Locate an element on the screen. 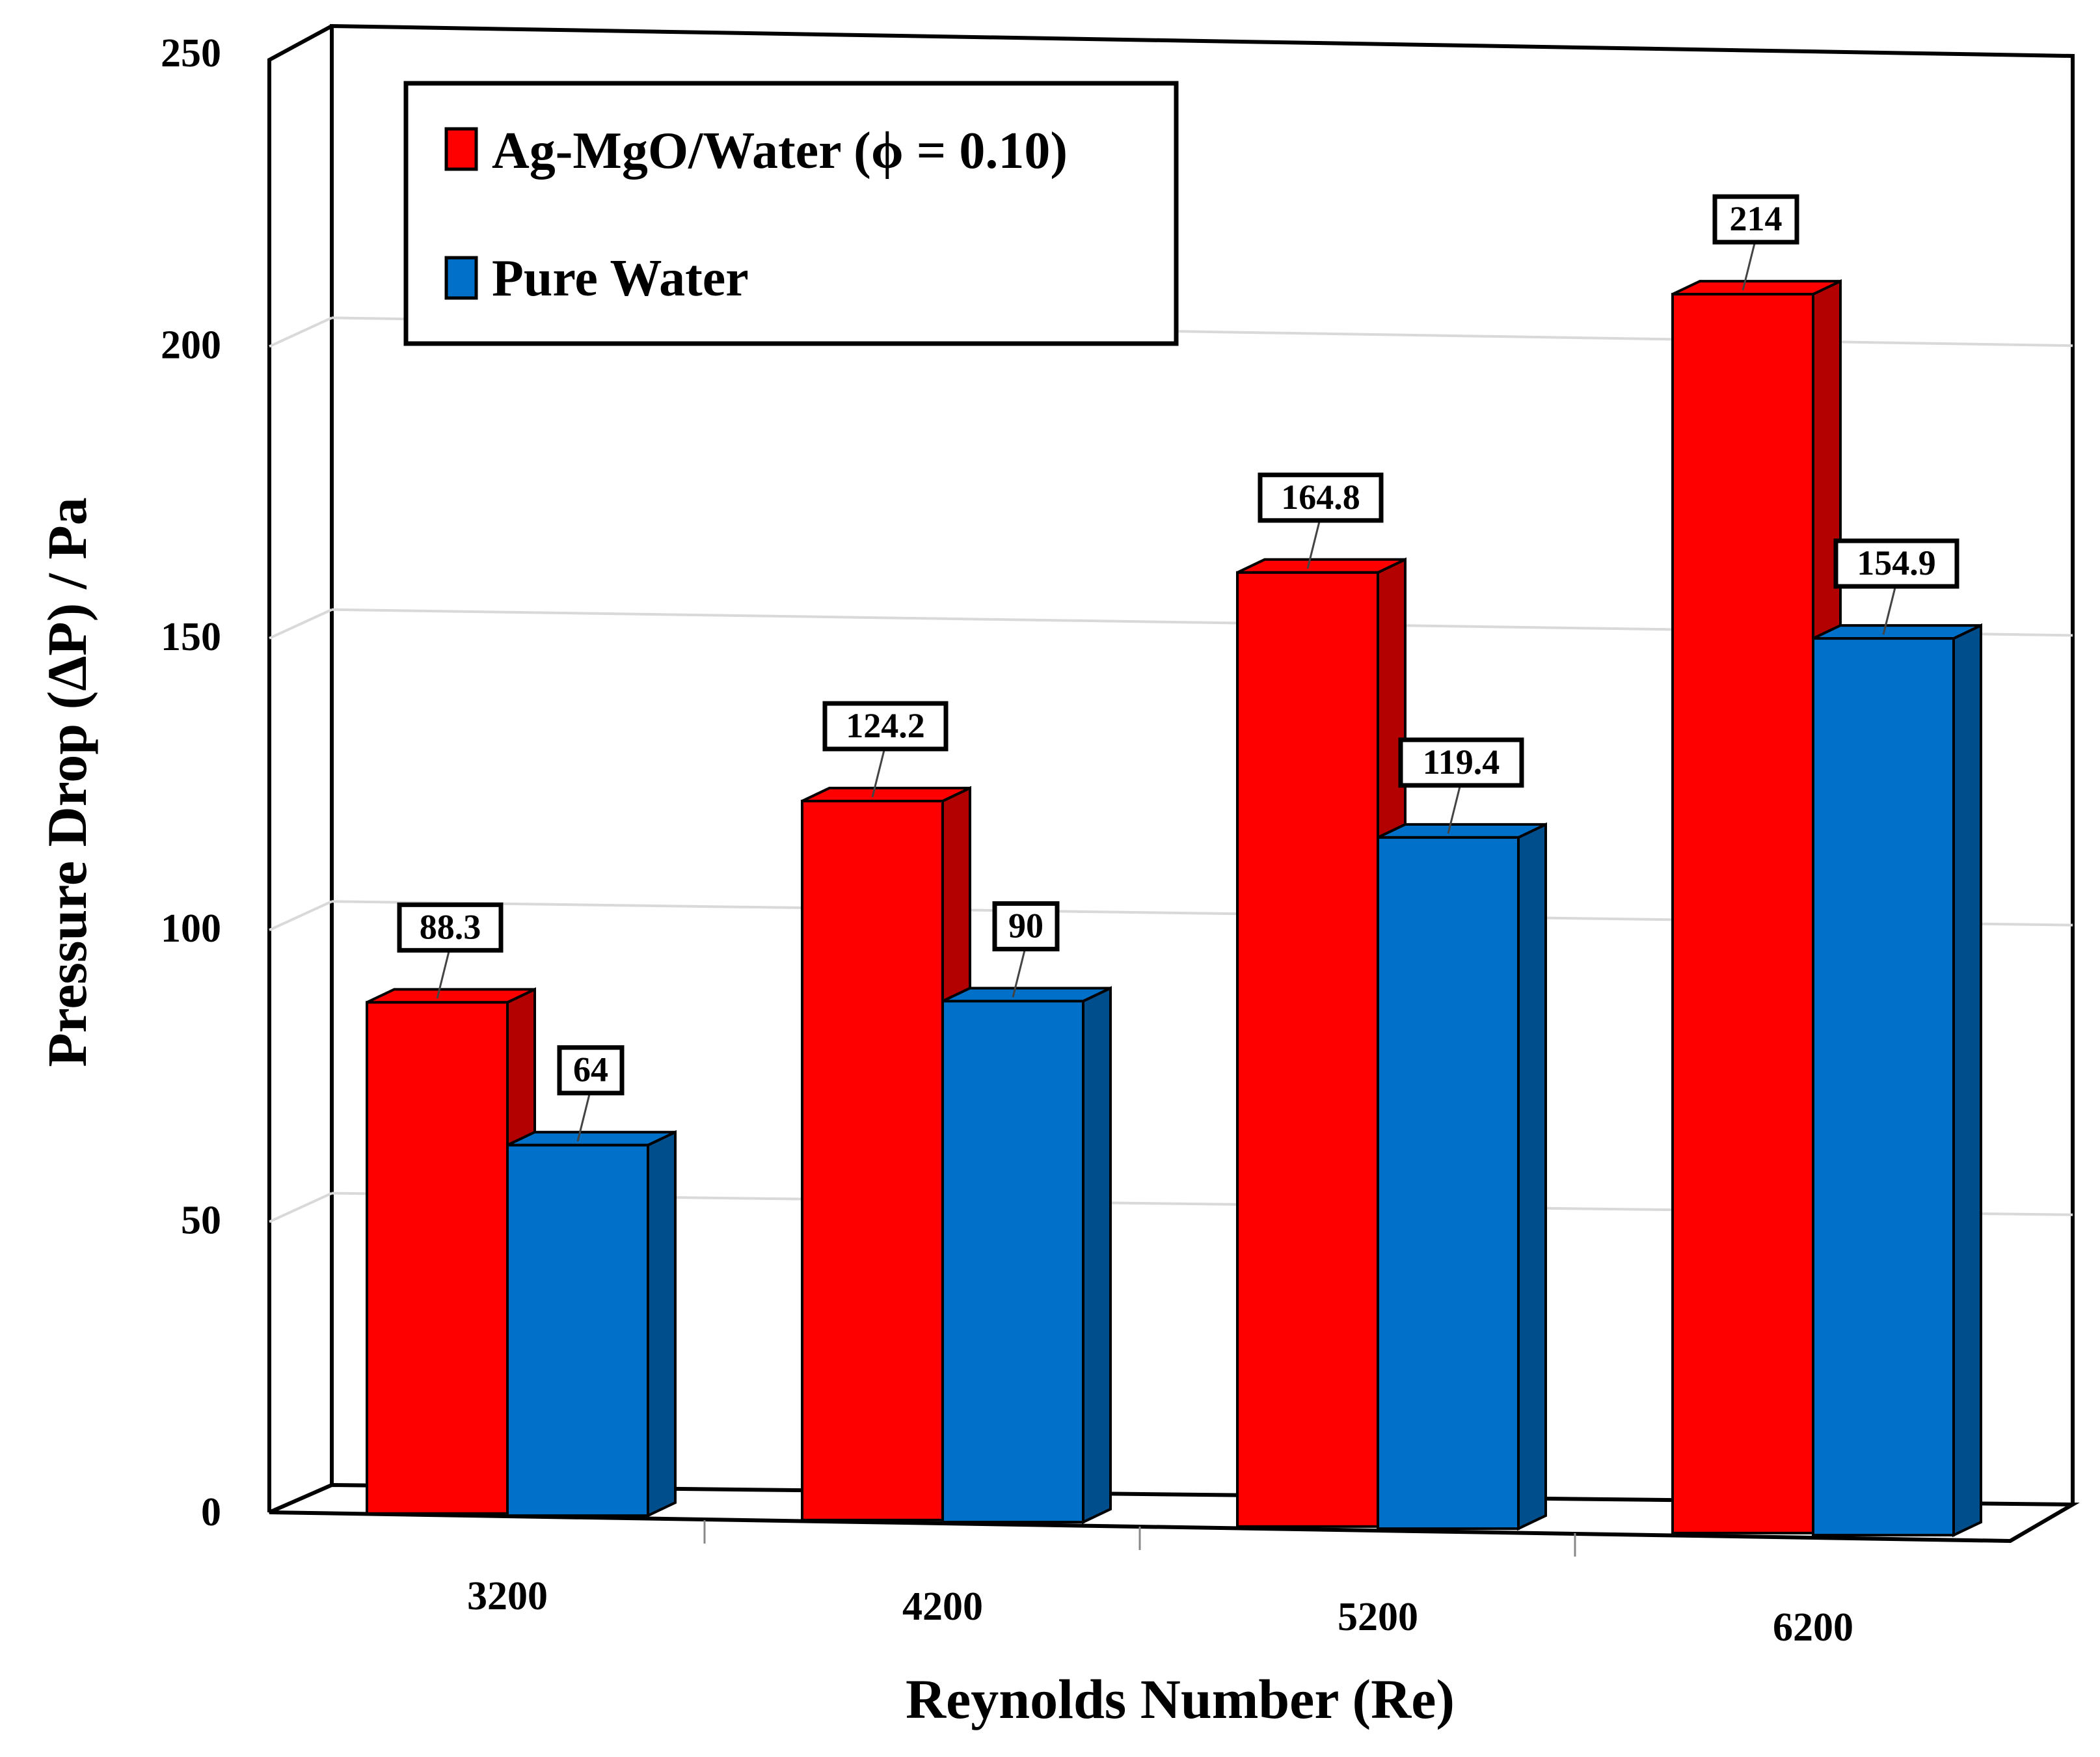 Image resolution: width=2100 pixels, height=1757 pixels. data-label: 64 is located at coordinates (590, 1069).